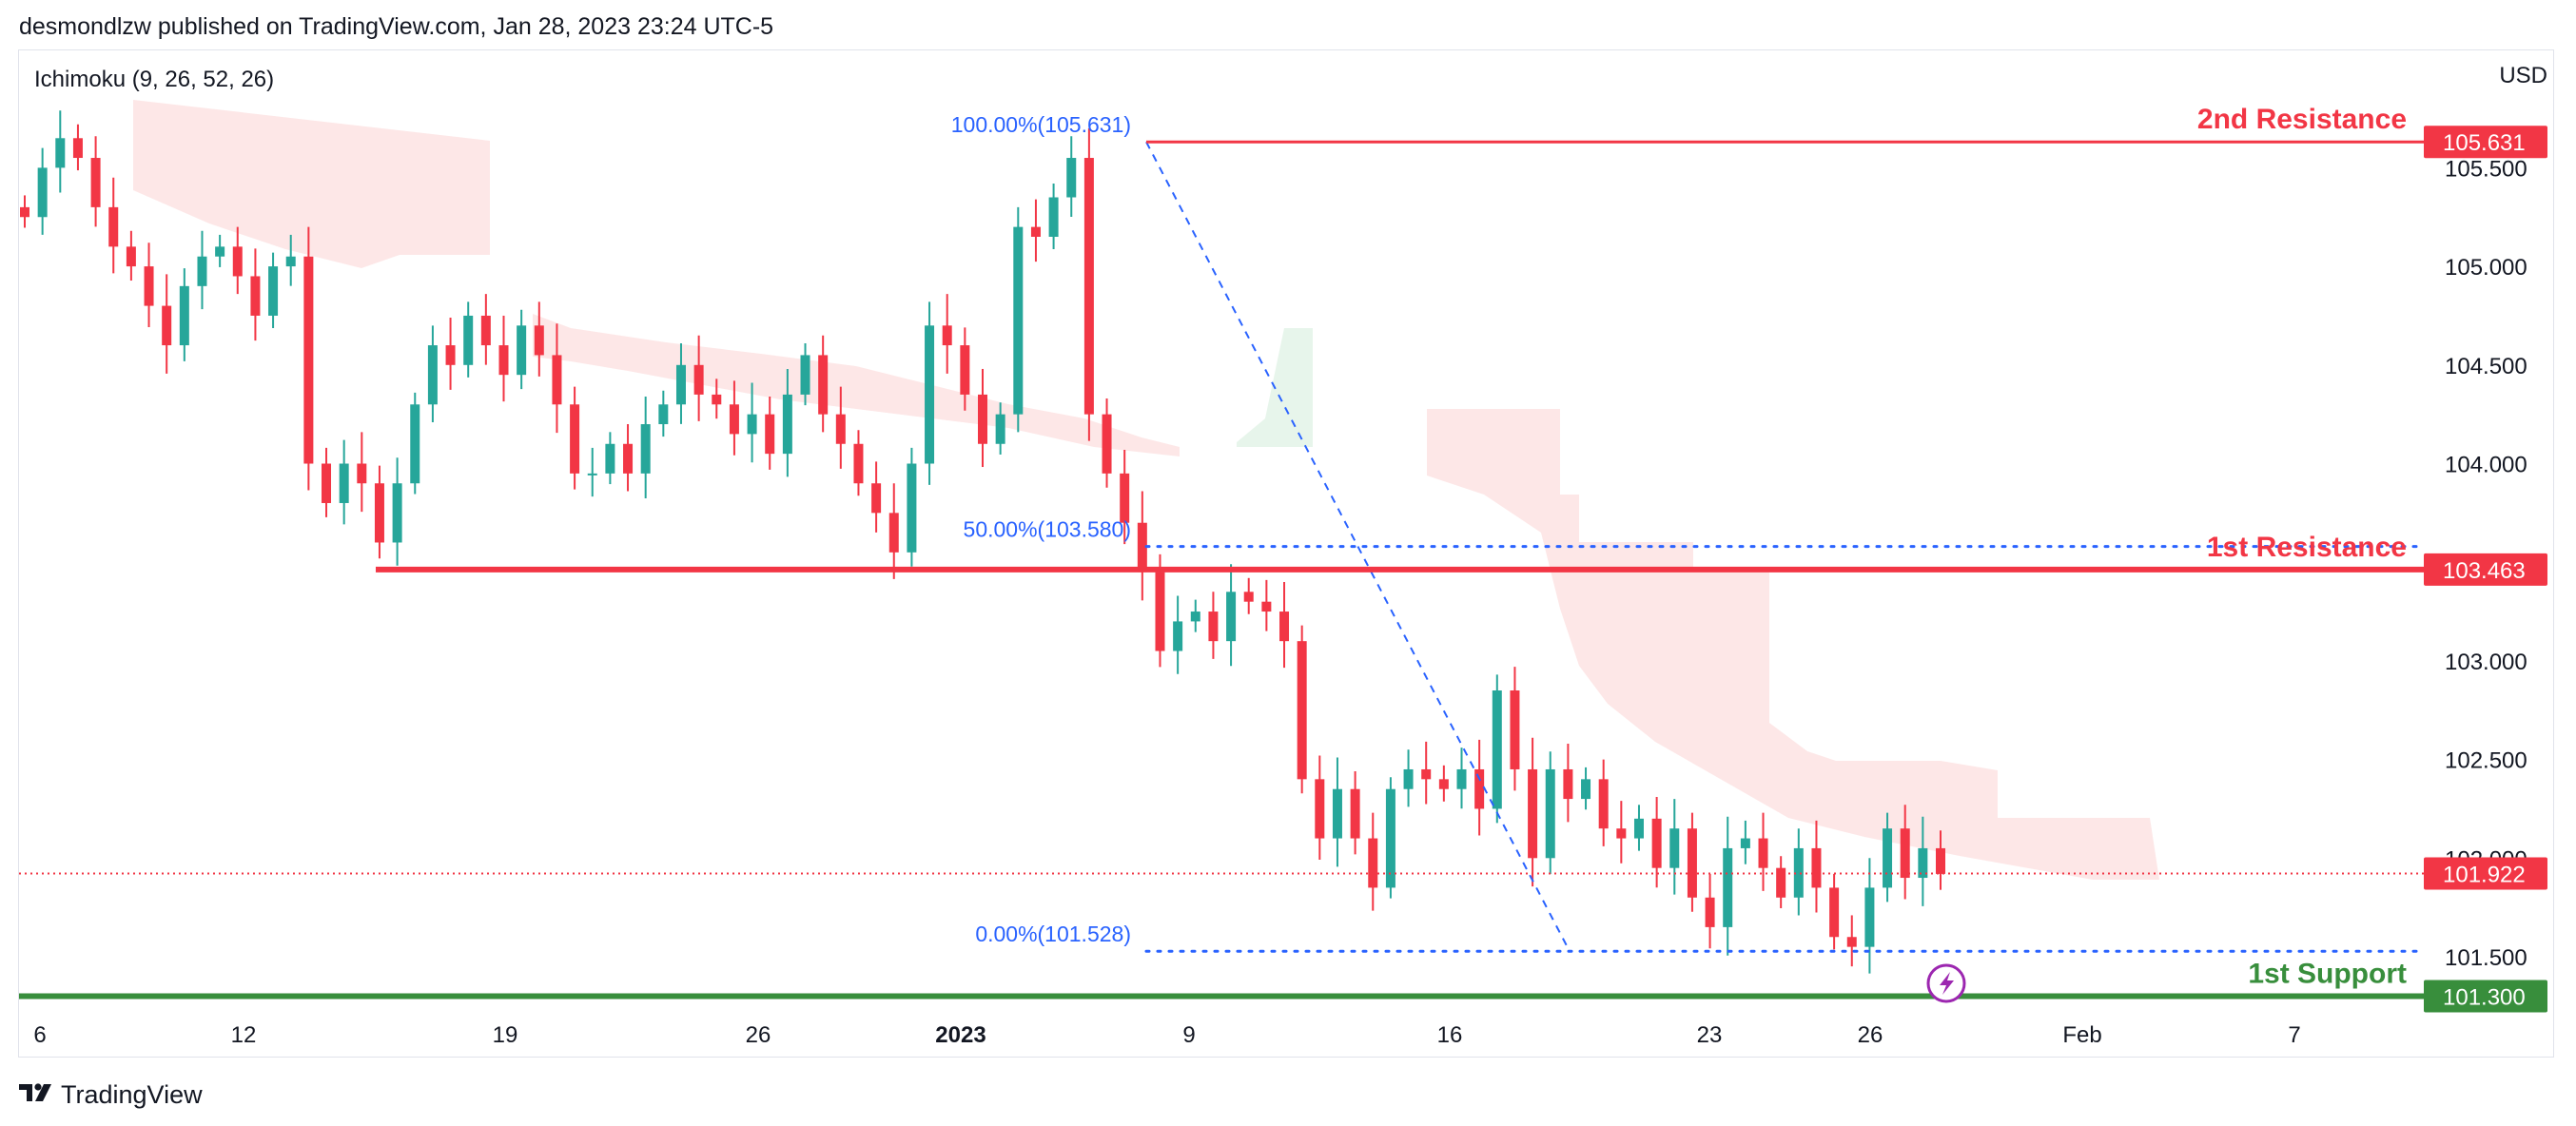 This screenshot has height=1126, width=2576. I want to click on indicator-legend: Ichimoku (9, 26, 52, 26), so click(154, 80).